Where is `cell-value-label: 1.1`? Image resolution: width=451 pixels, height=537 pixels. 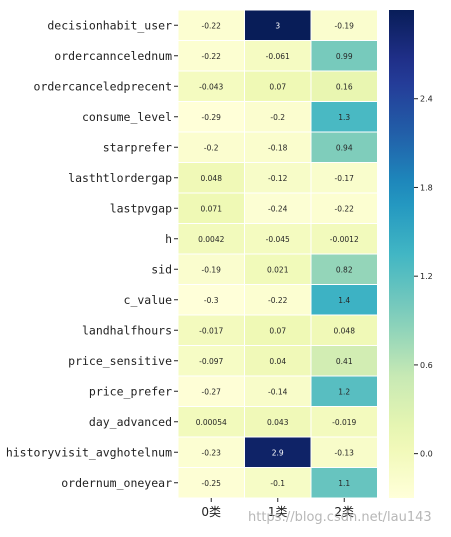 cell-value-label: 1.1 is located at coordinates (344, 483).